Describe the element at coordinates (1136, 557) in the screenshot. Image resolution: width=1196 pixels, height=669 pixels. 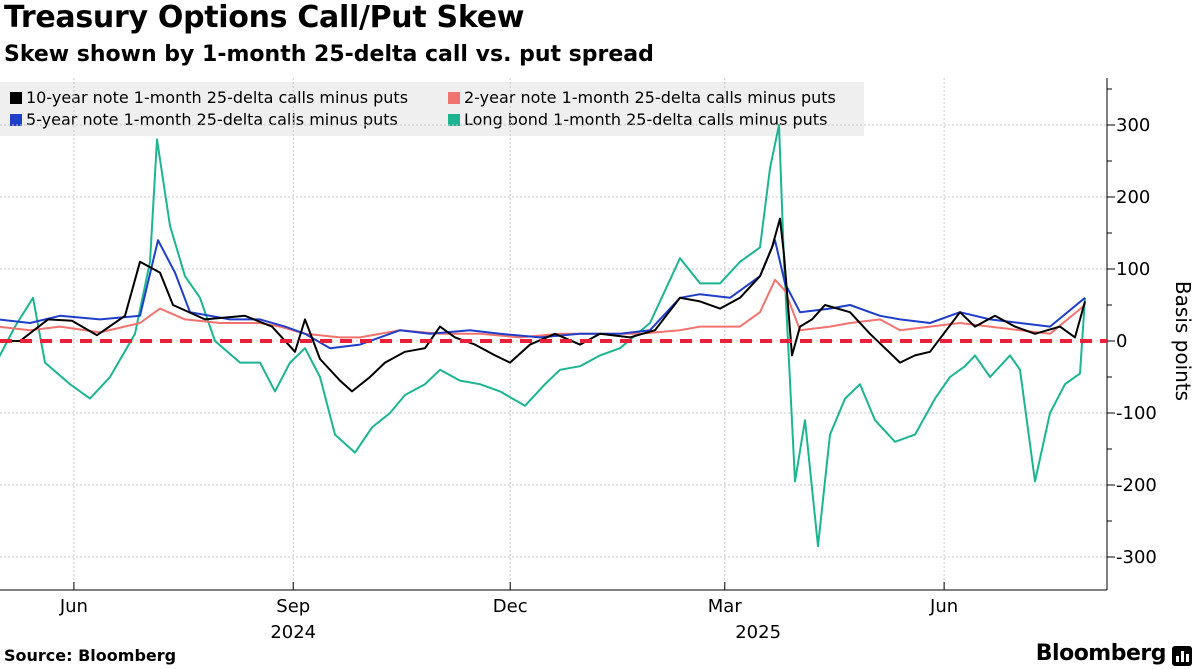
I see `y-tick-label: -300` at that location.